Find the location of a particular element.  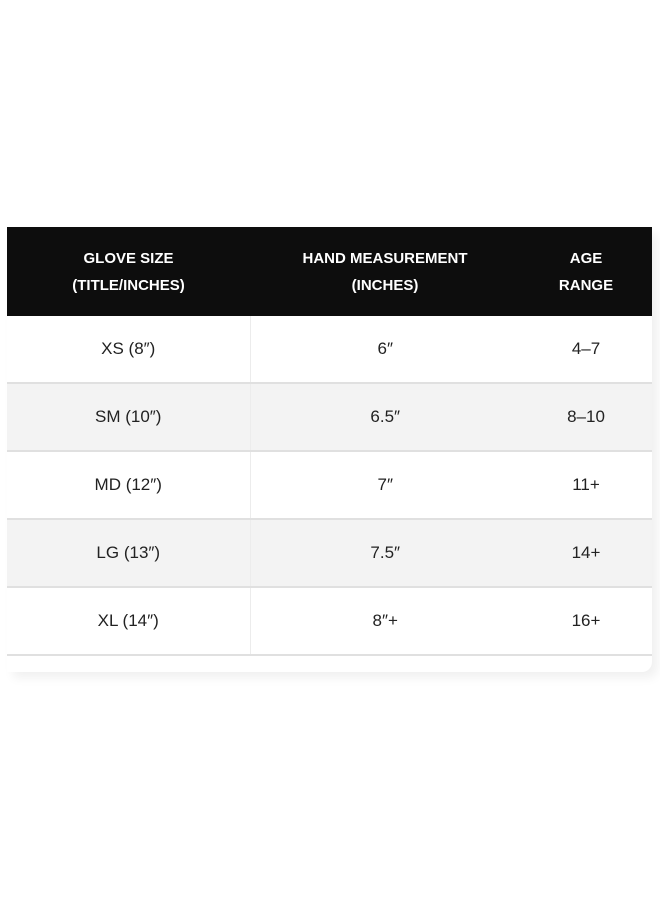

table-row: LG (13″) 7.5″ 14+ is located at coordinates (329, 553).